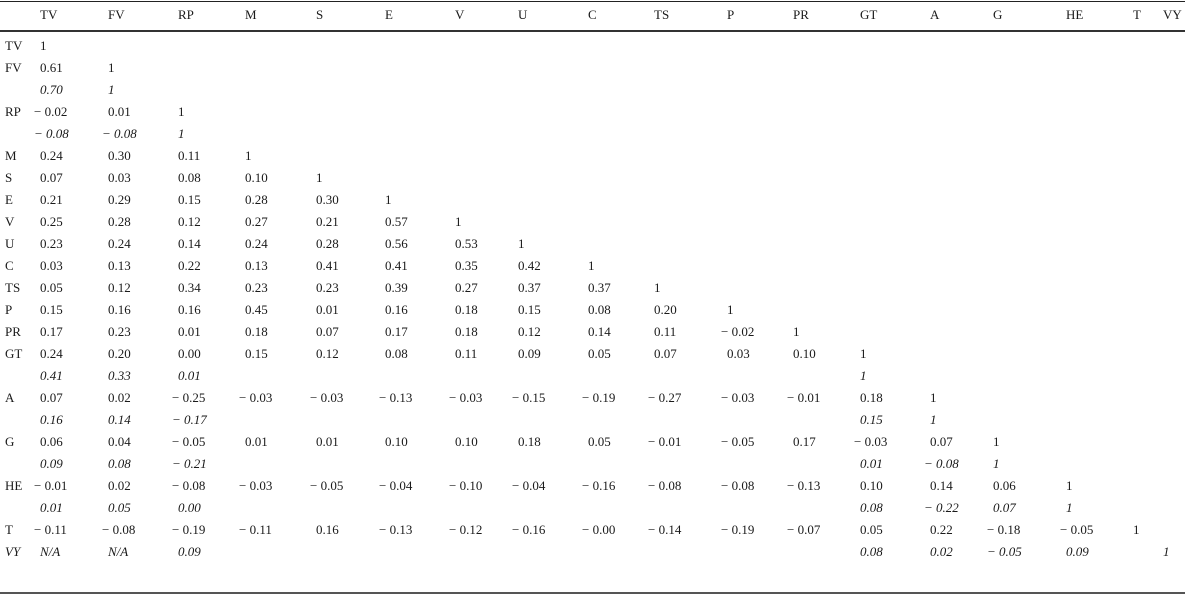  Describe the element at coordinates (592, 31) in the screenshot. I see `table-header-rule` at that location.